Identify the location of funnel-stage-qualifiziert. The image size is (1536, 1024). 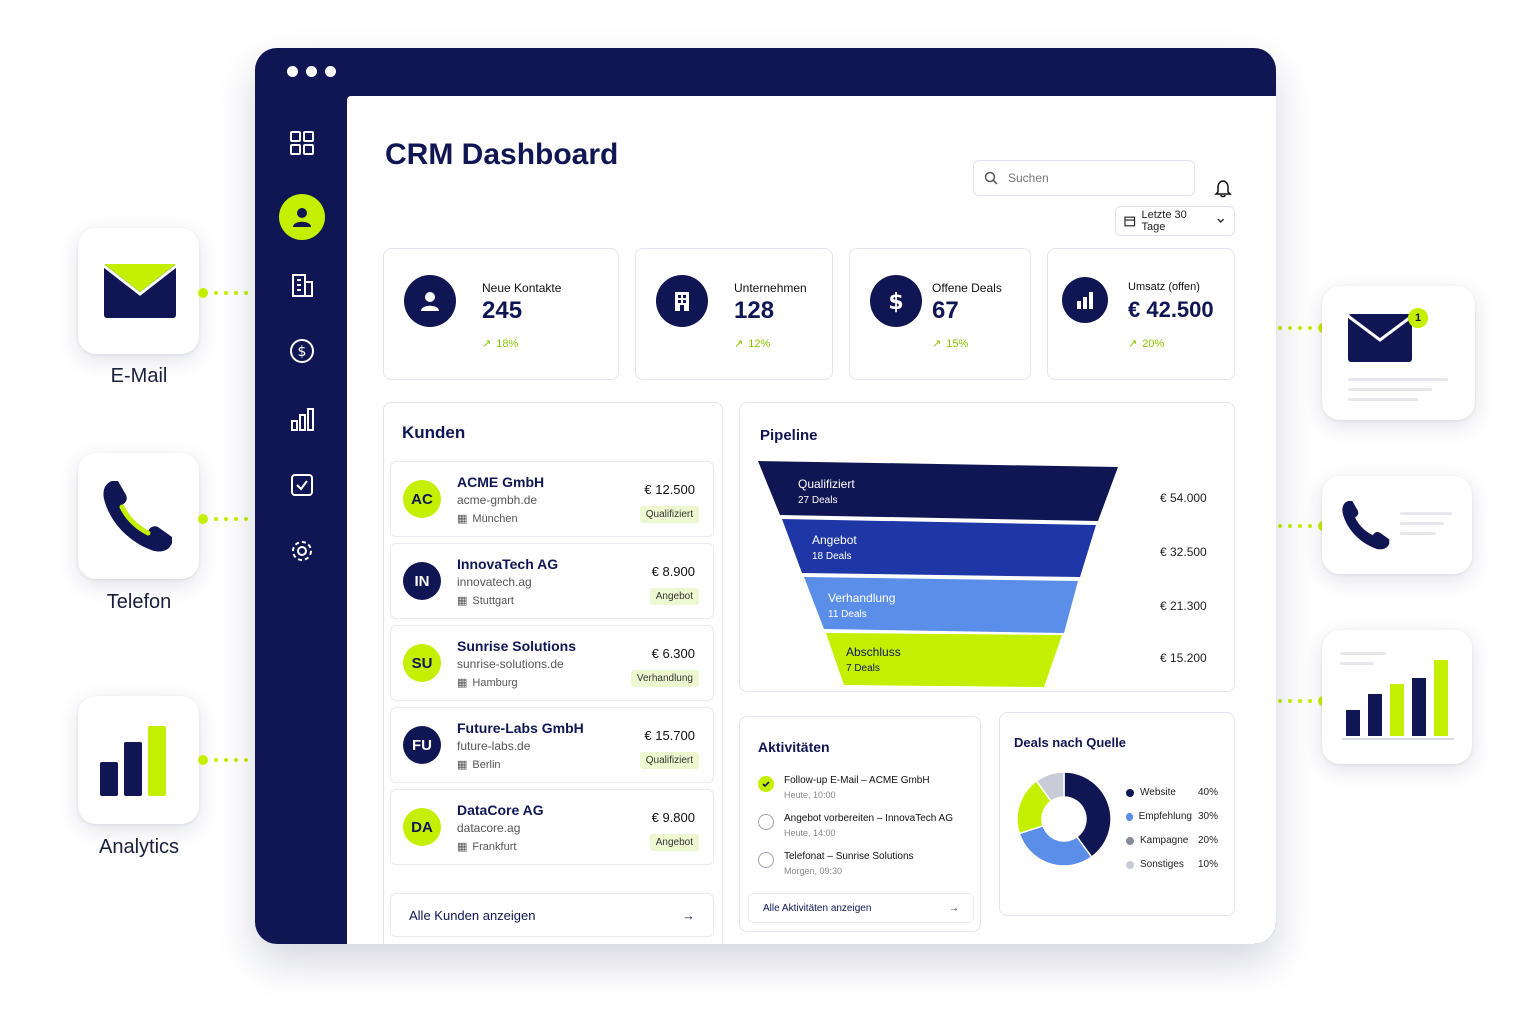
(938, 491).